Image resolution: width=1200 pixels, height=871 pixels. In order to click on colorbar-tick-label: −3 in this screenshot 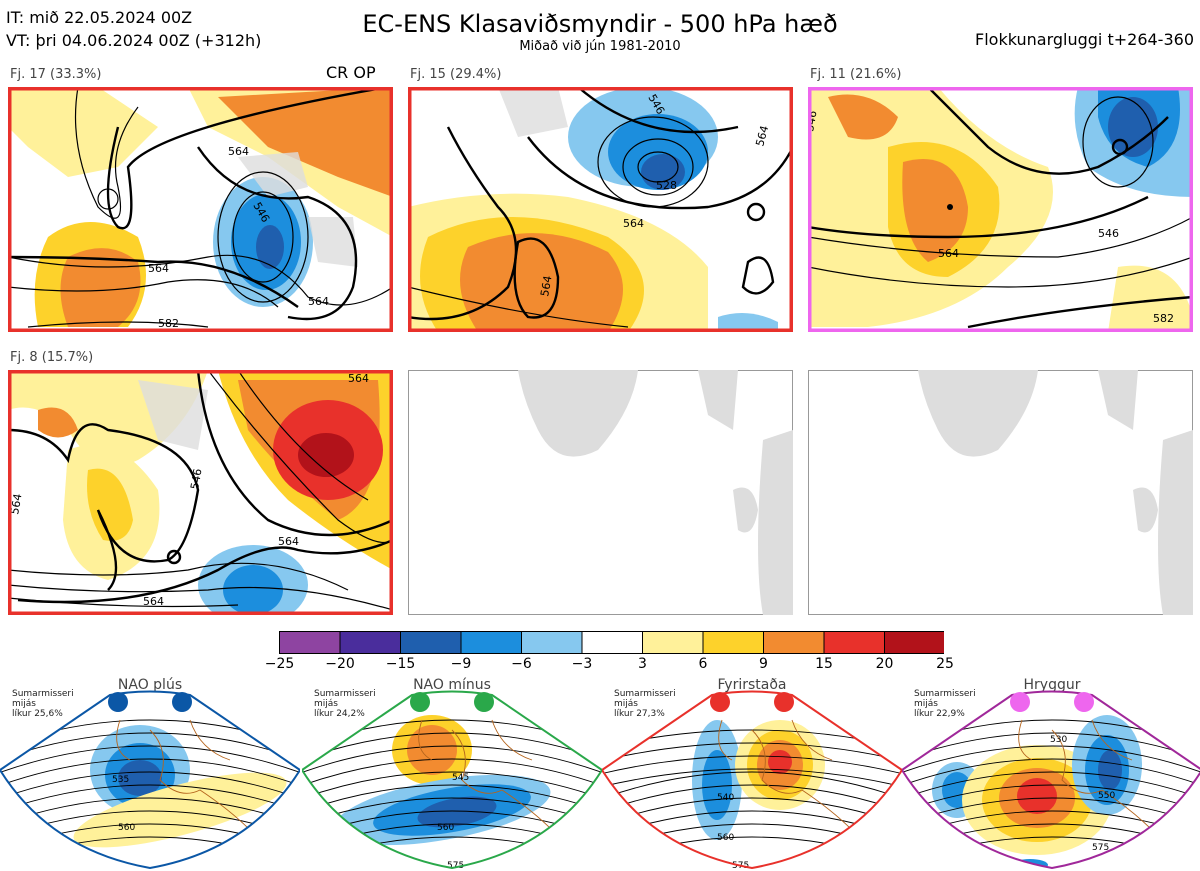, I will do `click(582, 664)`.